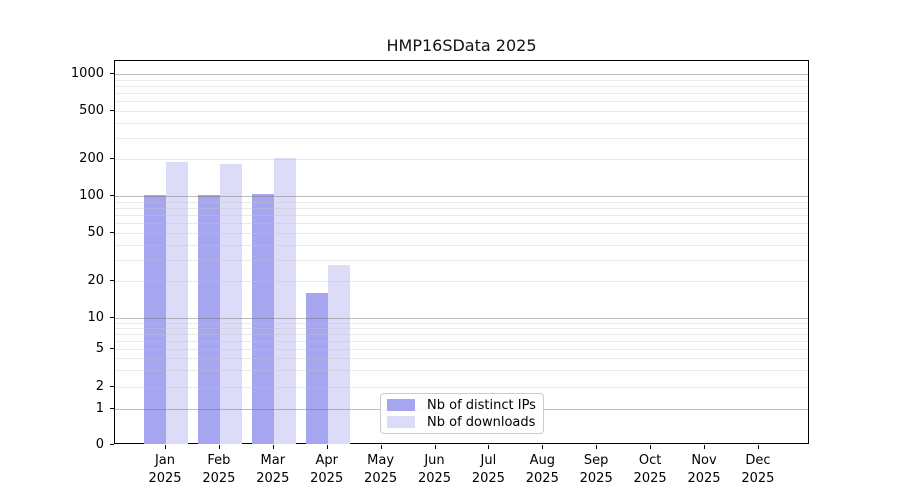 Image resolution: width=900 pixels, height=500 pixels. Describe the element at coordinates (596, 469) in the screenshot. I see `x-tick-label: Sep 2025` at that location.